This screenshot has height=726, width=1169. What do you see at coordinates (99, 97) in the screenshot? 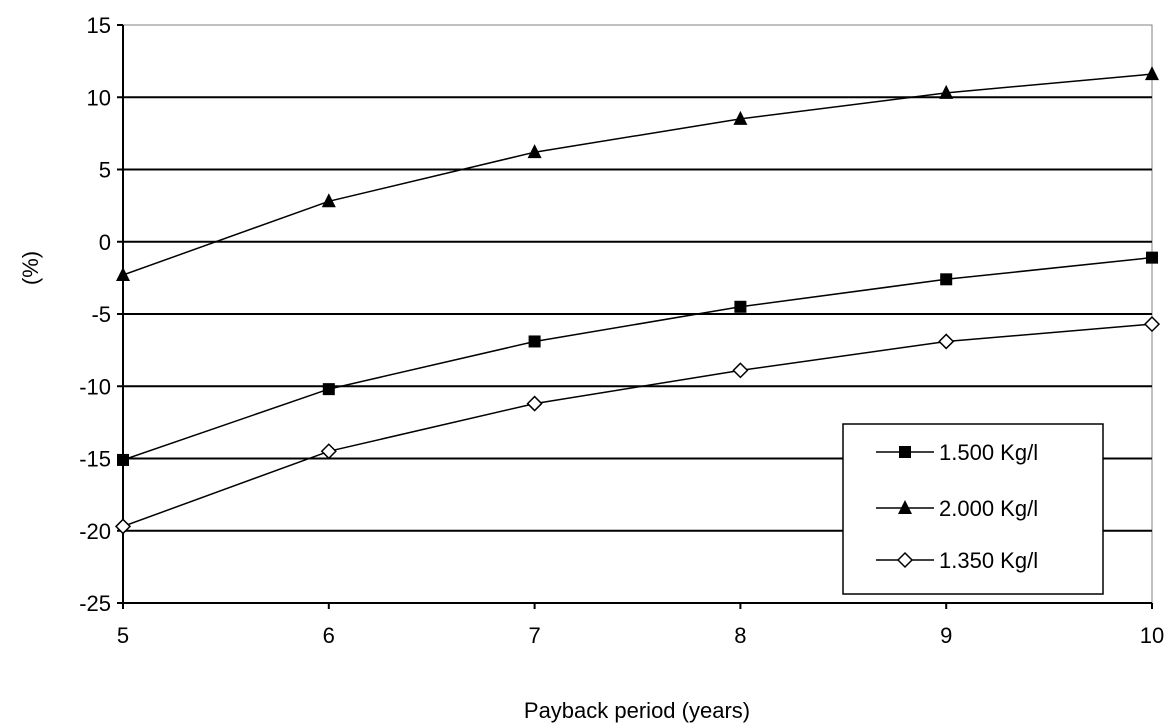
I see `y-tick-label: 10` at bounding box center [99, 97].